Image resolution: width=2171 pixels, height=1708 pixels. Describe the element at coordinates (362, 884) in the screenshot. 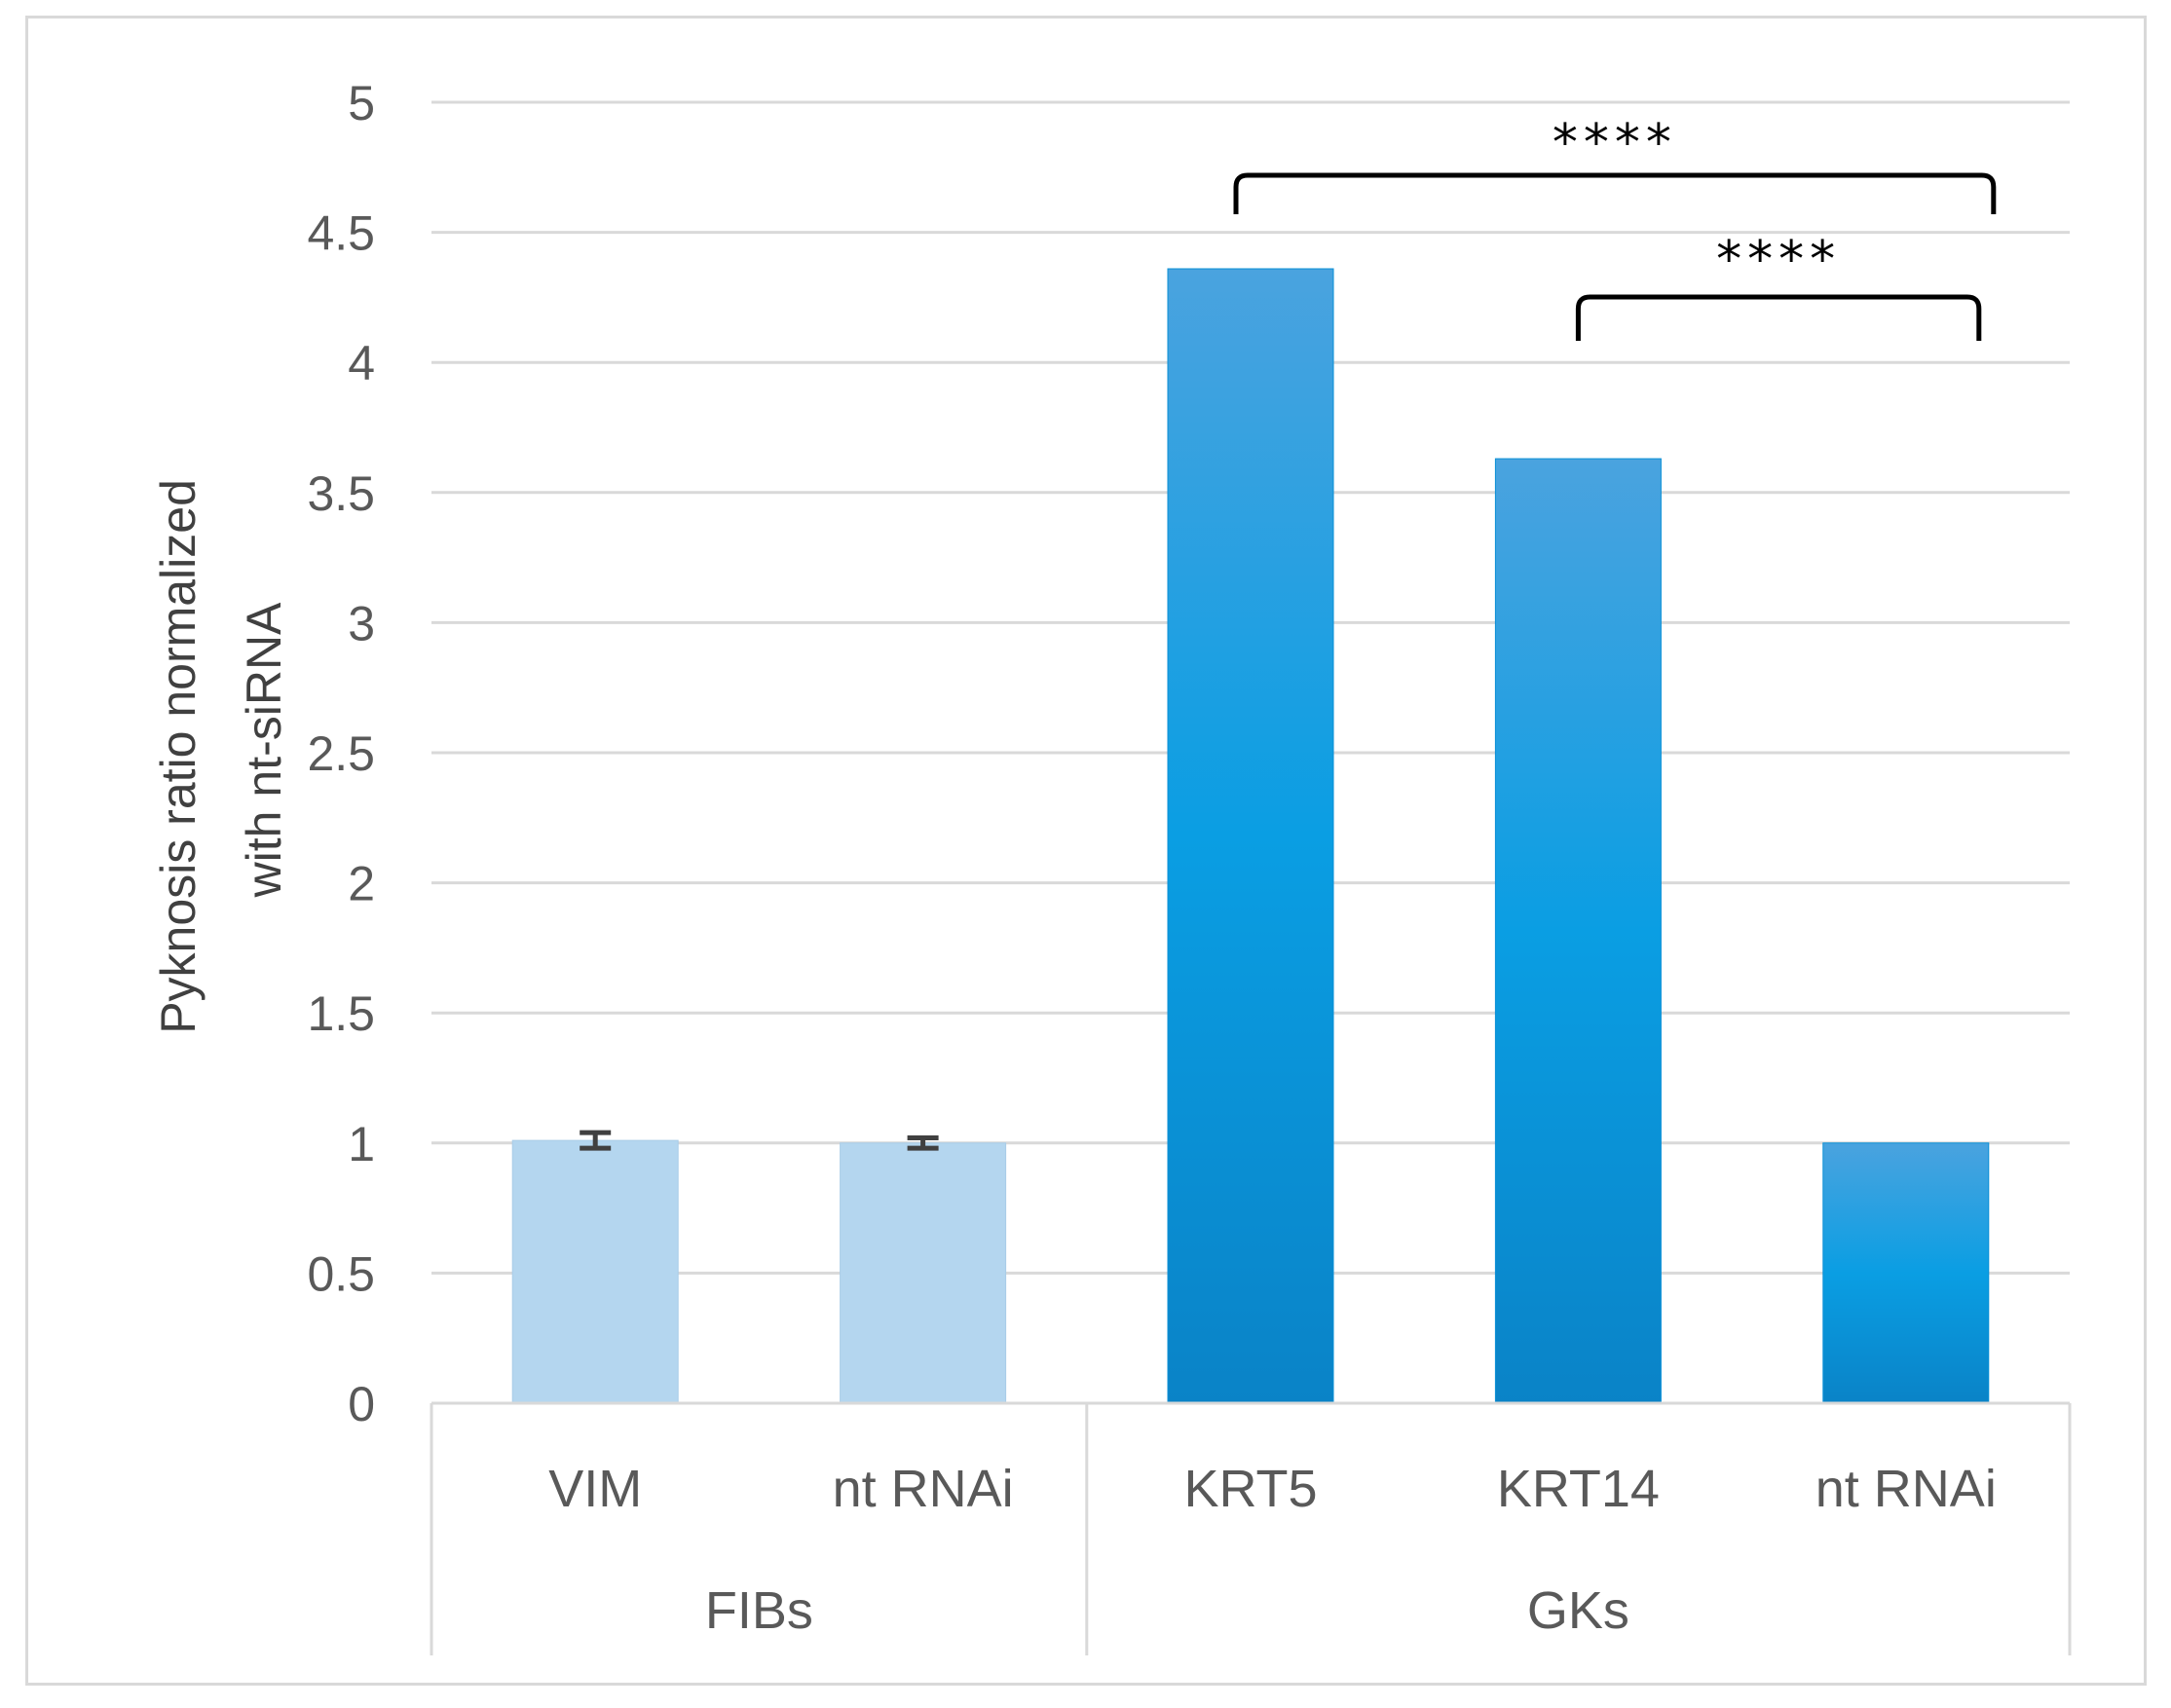

I see `y-tick-label: 2` at that location.